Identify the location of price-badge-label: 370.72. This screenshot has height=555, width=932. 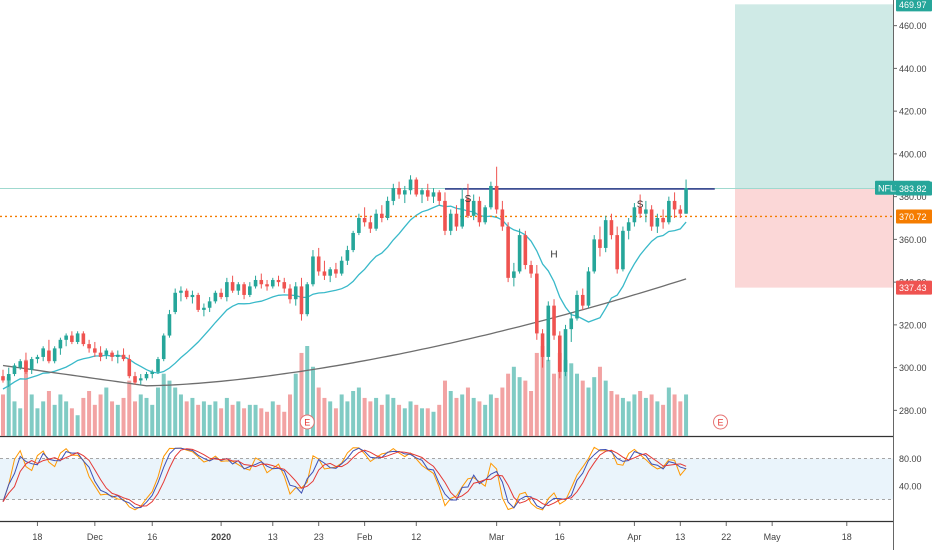
(913, 217).